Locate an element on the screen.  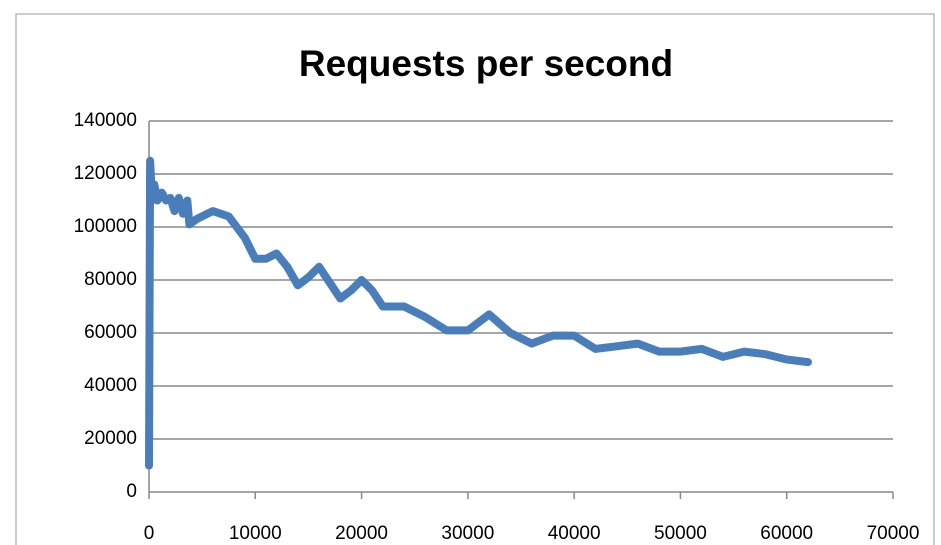
x-tick-label: 30000 is located at coordinates (467, 533).